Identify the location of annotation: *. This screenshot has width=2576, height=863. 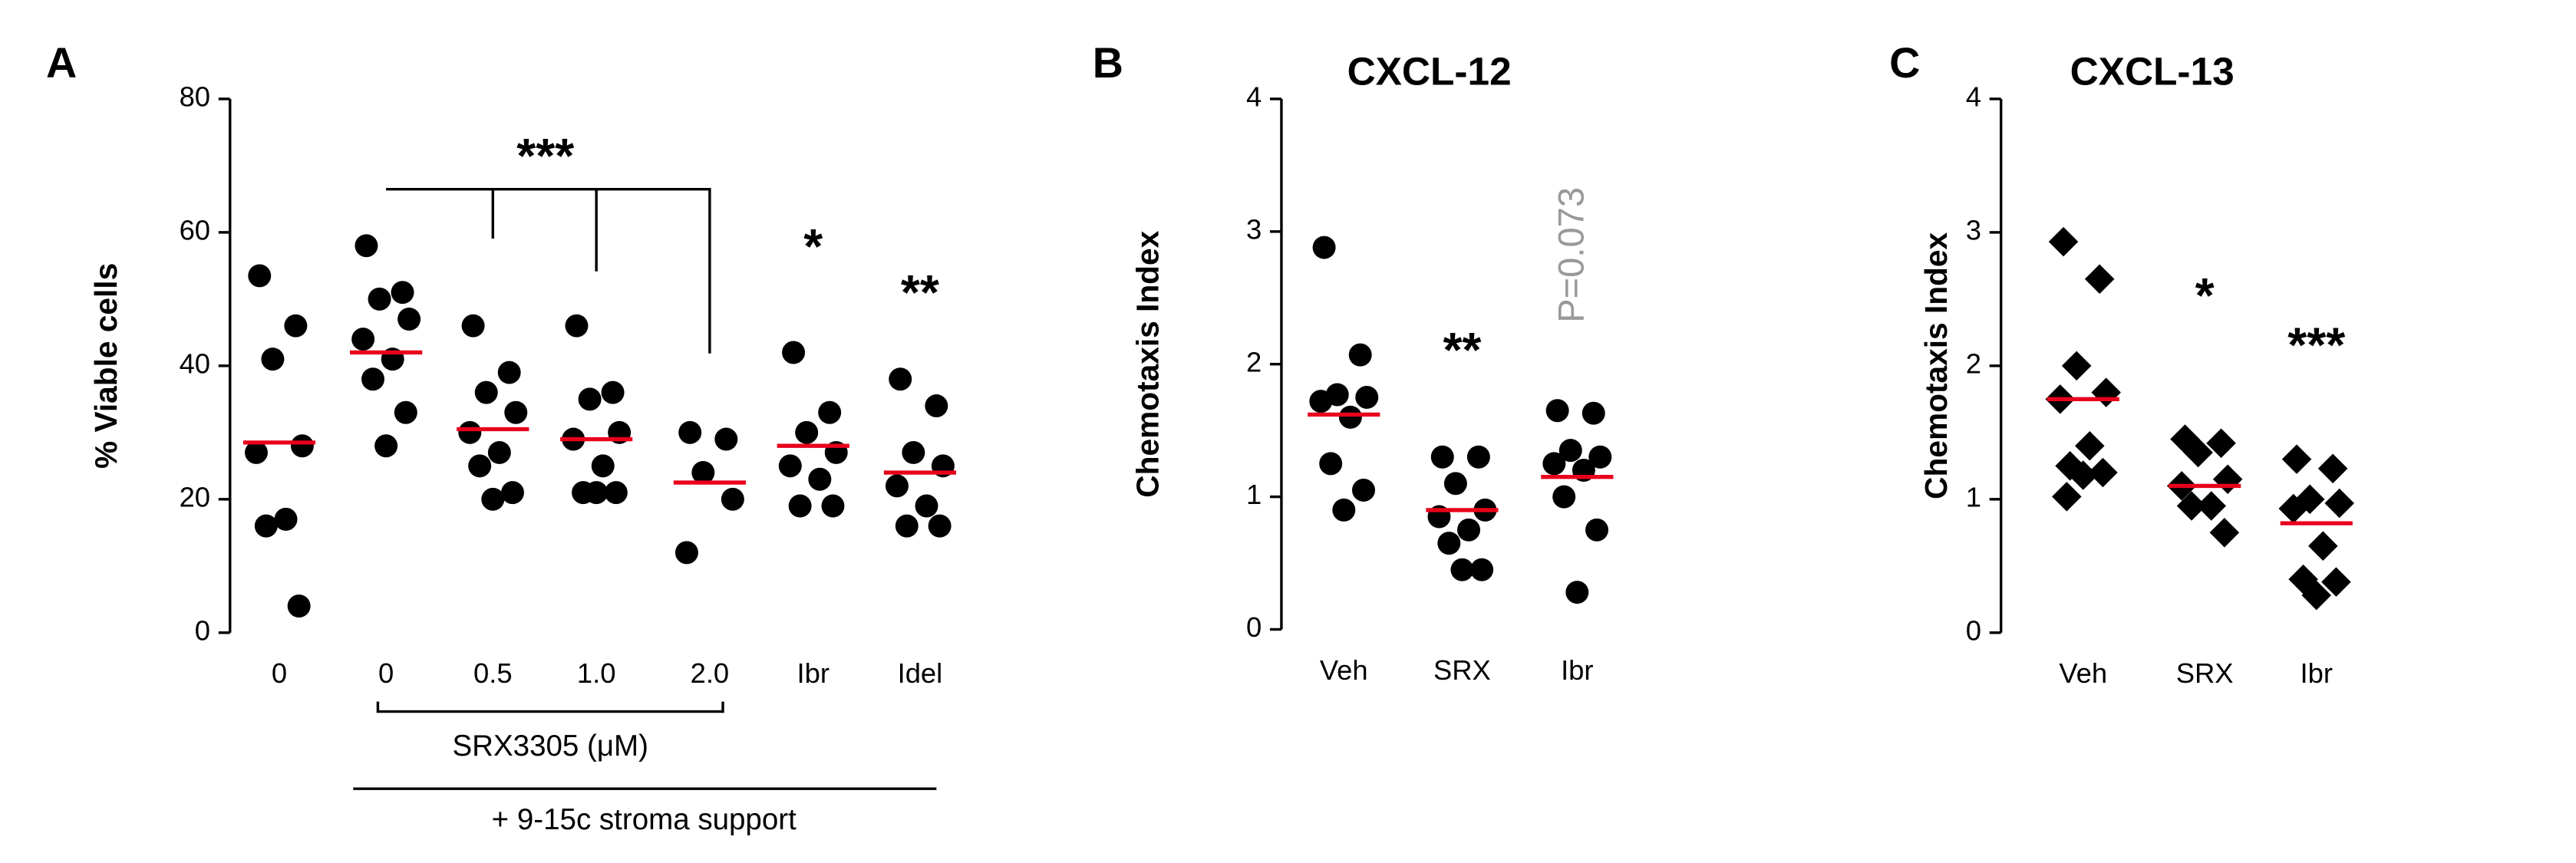
(813, 246).